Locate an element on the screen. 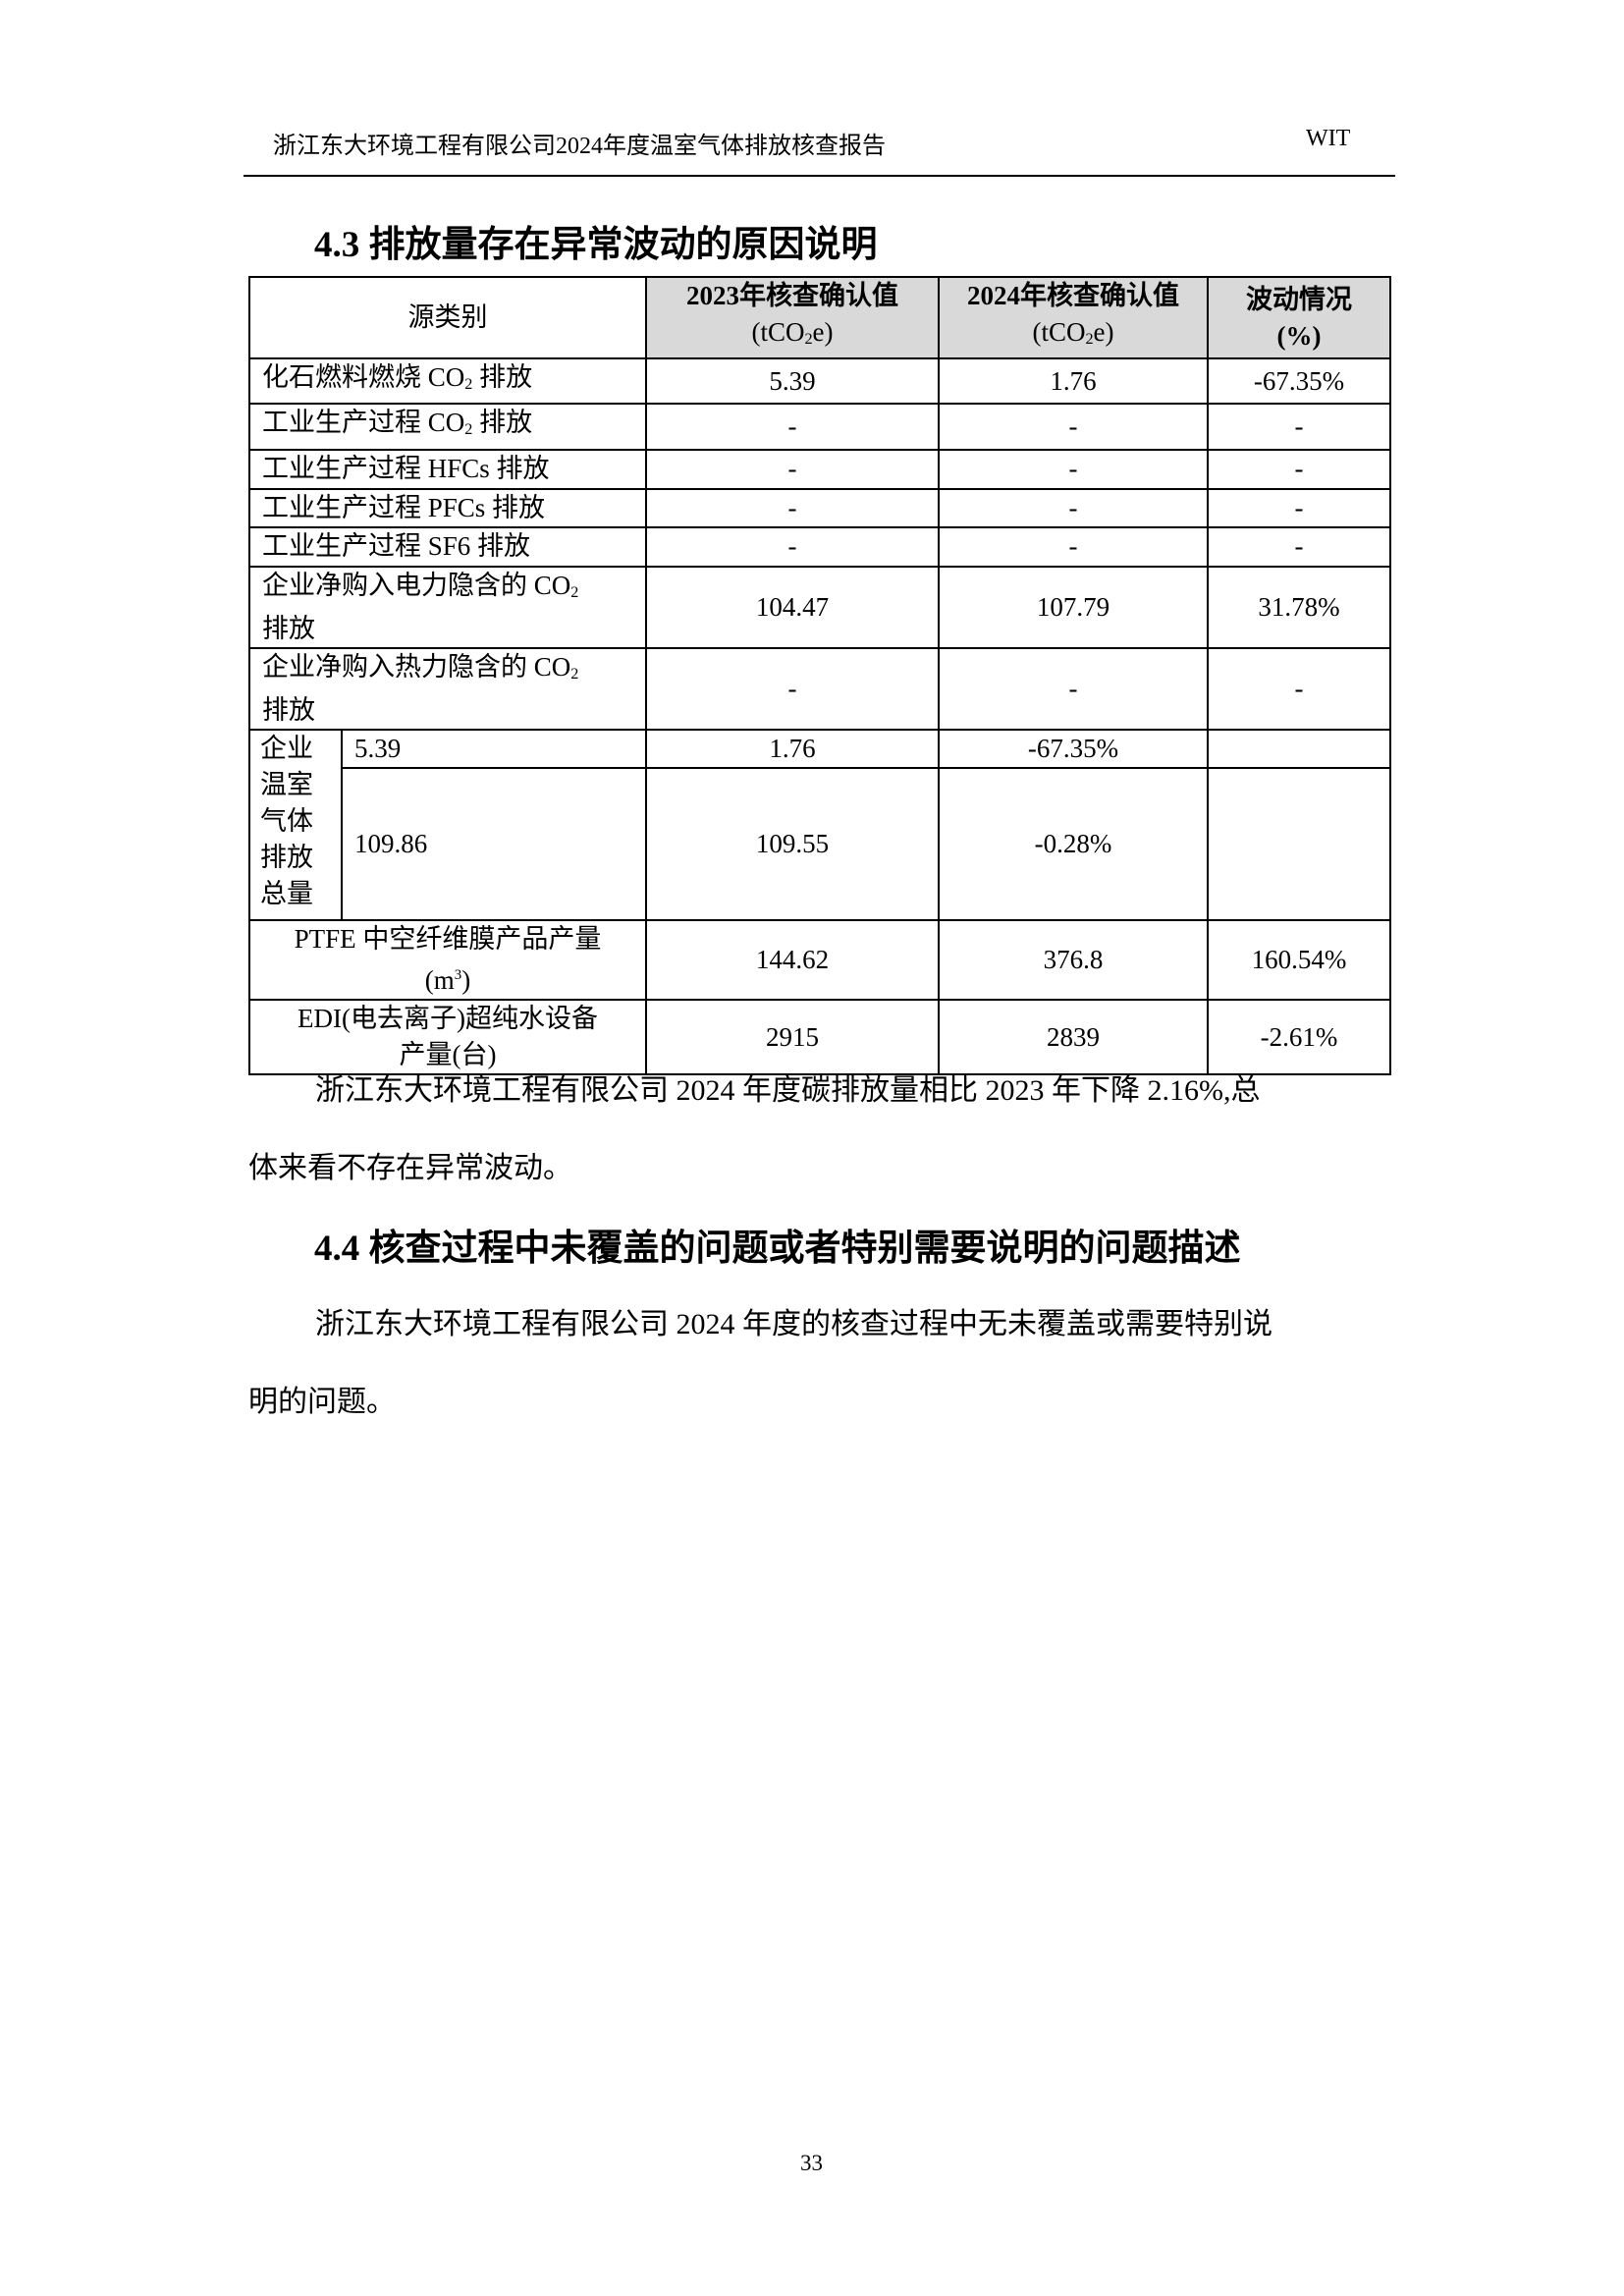 The image size is (1624, 2296). page-number: 33 is located at coordinates (811, 2163).